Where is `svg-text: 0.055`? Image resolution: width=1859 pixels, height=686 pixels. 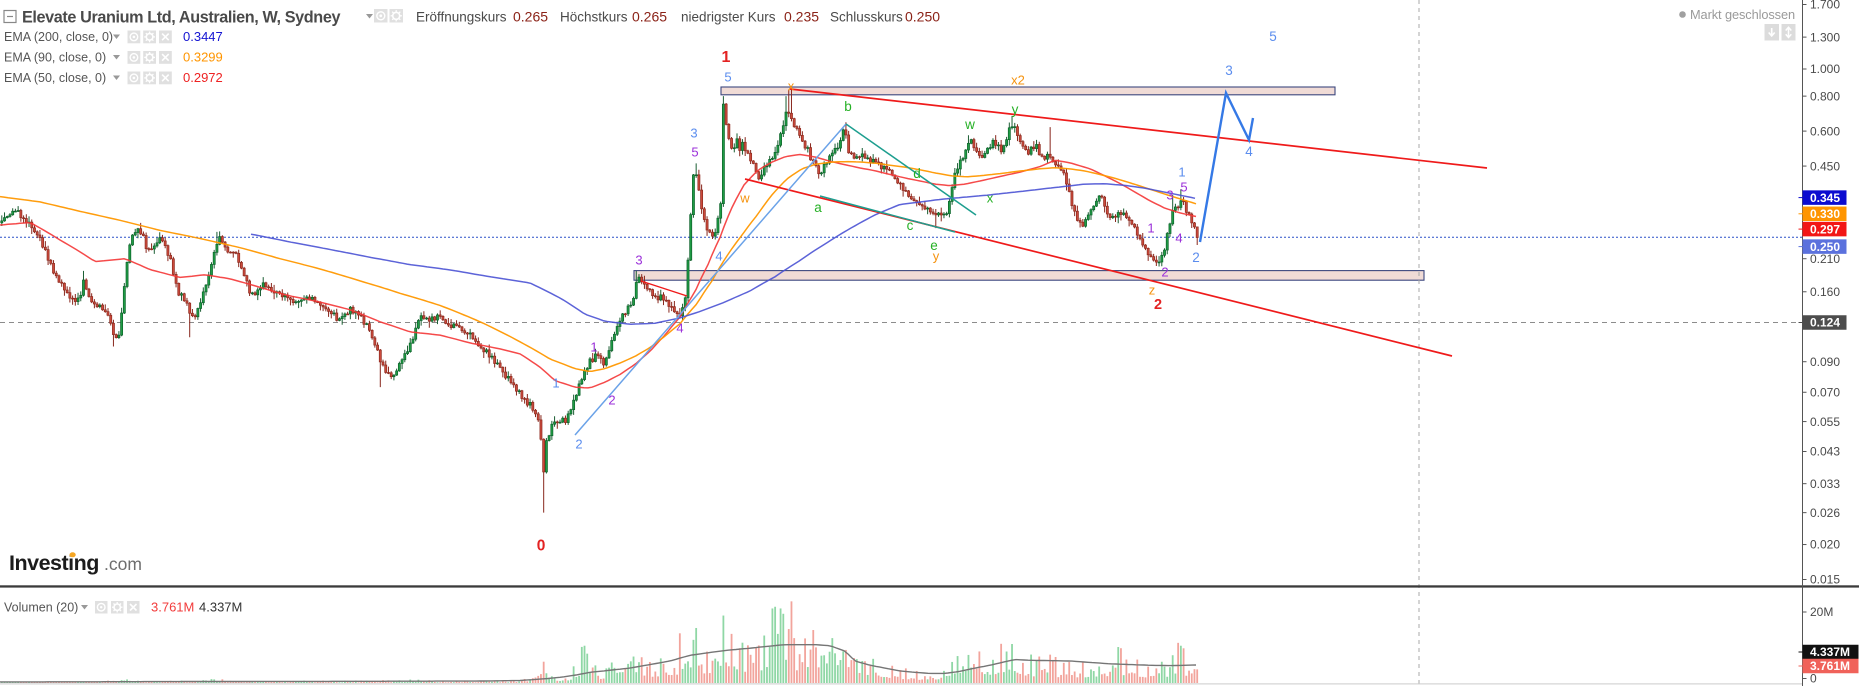
svg-text: 0.055 is located at coordinates (1825, 422).